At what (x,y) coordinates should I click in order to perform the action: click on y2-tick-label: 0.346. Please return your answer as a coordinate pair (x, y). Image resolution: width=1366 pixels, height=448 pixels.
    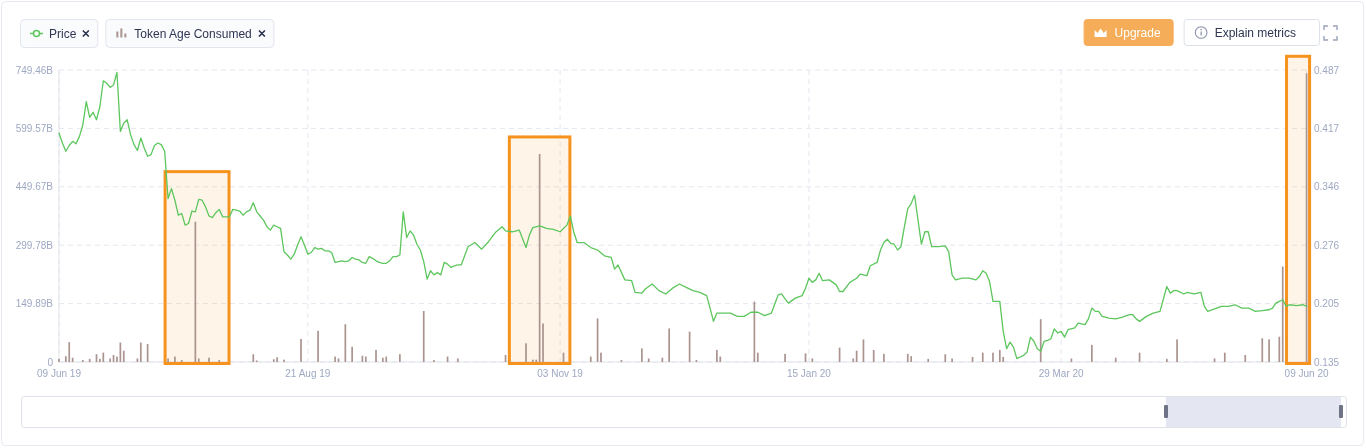
    Looking at the image, I should click on (1327, 187).